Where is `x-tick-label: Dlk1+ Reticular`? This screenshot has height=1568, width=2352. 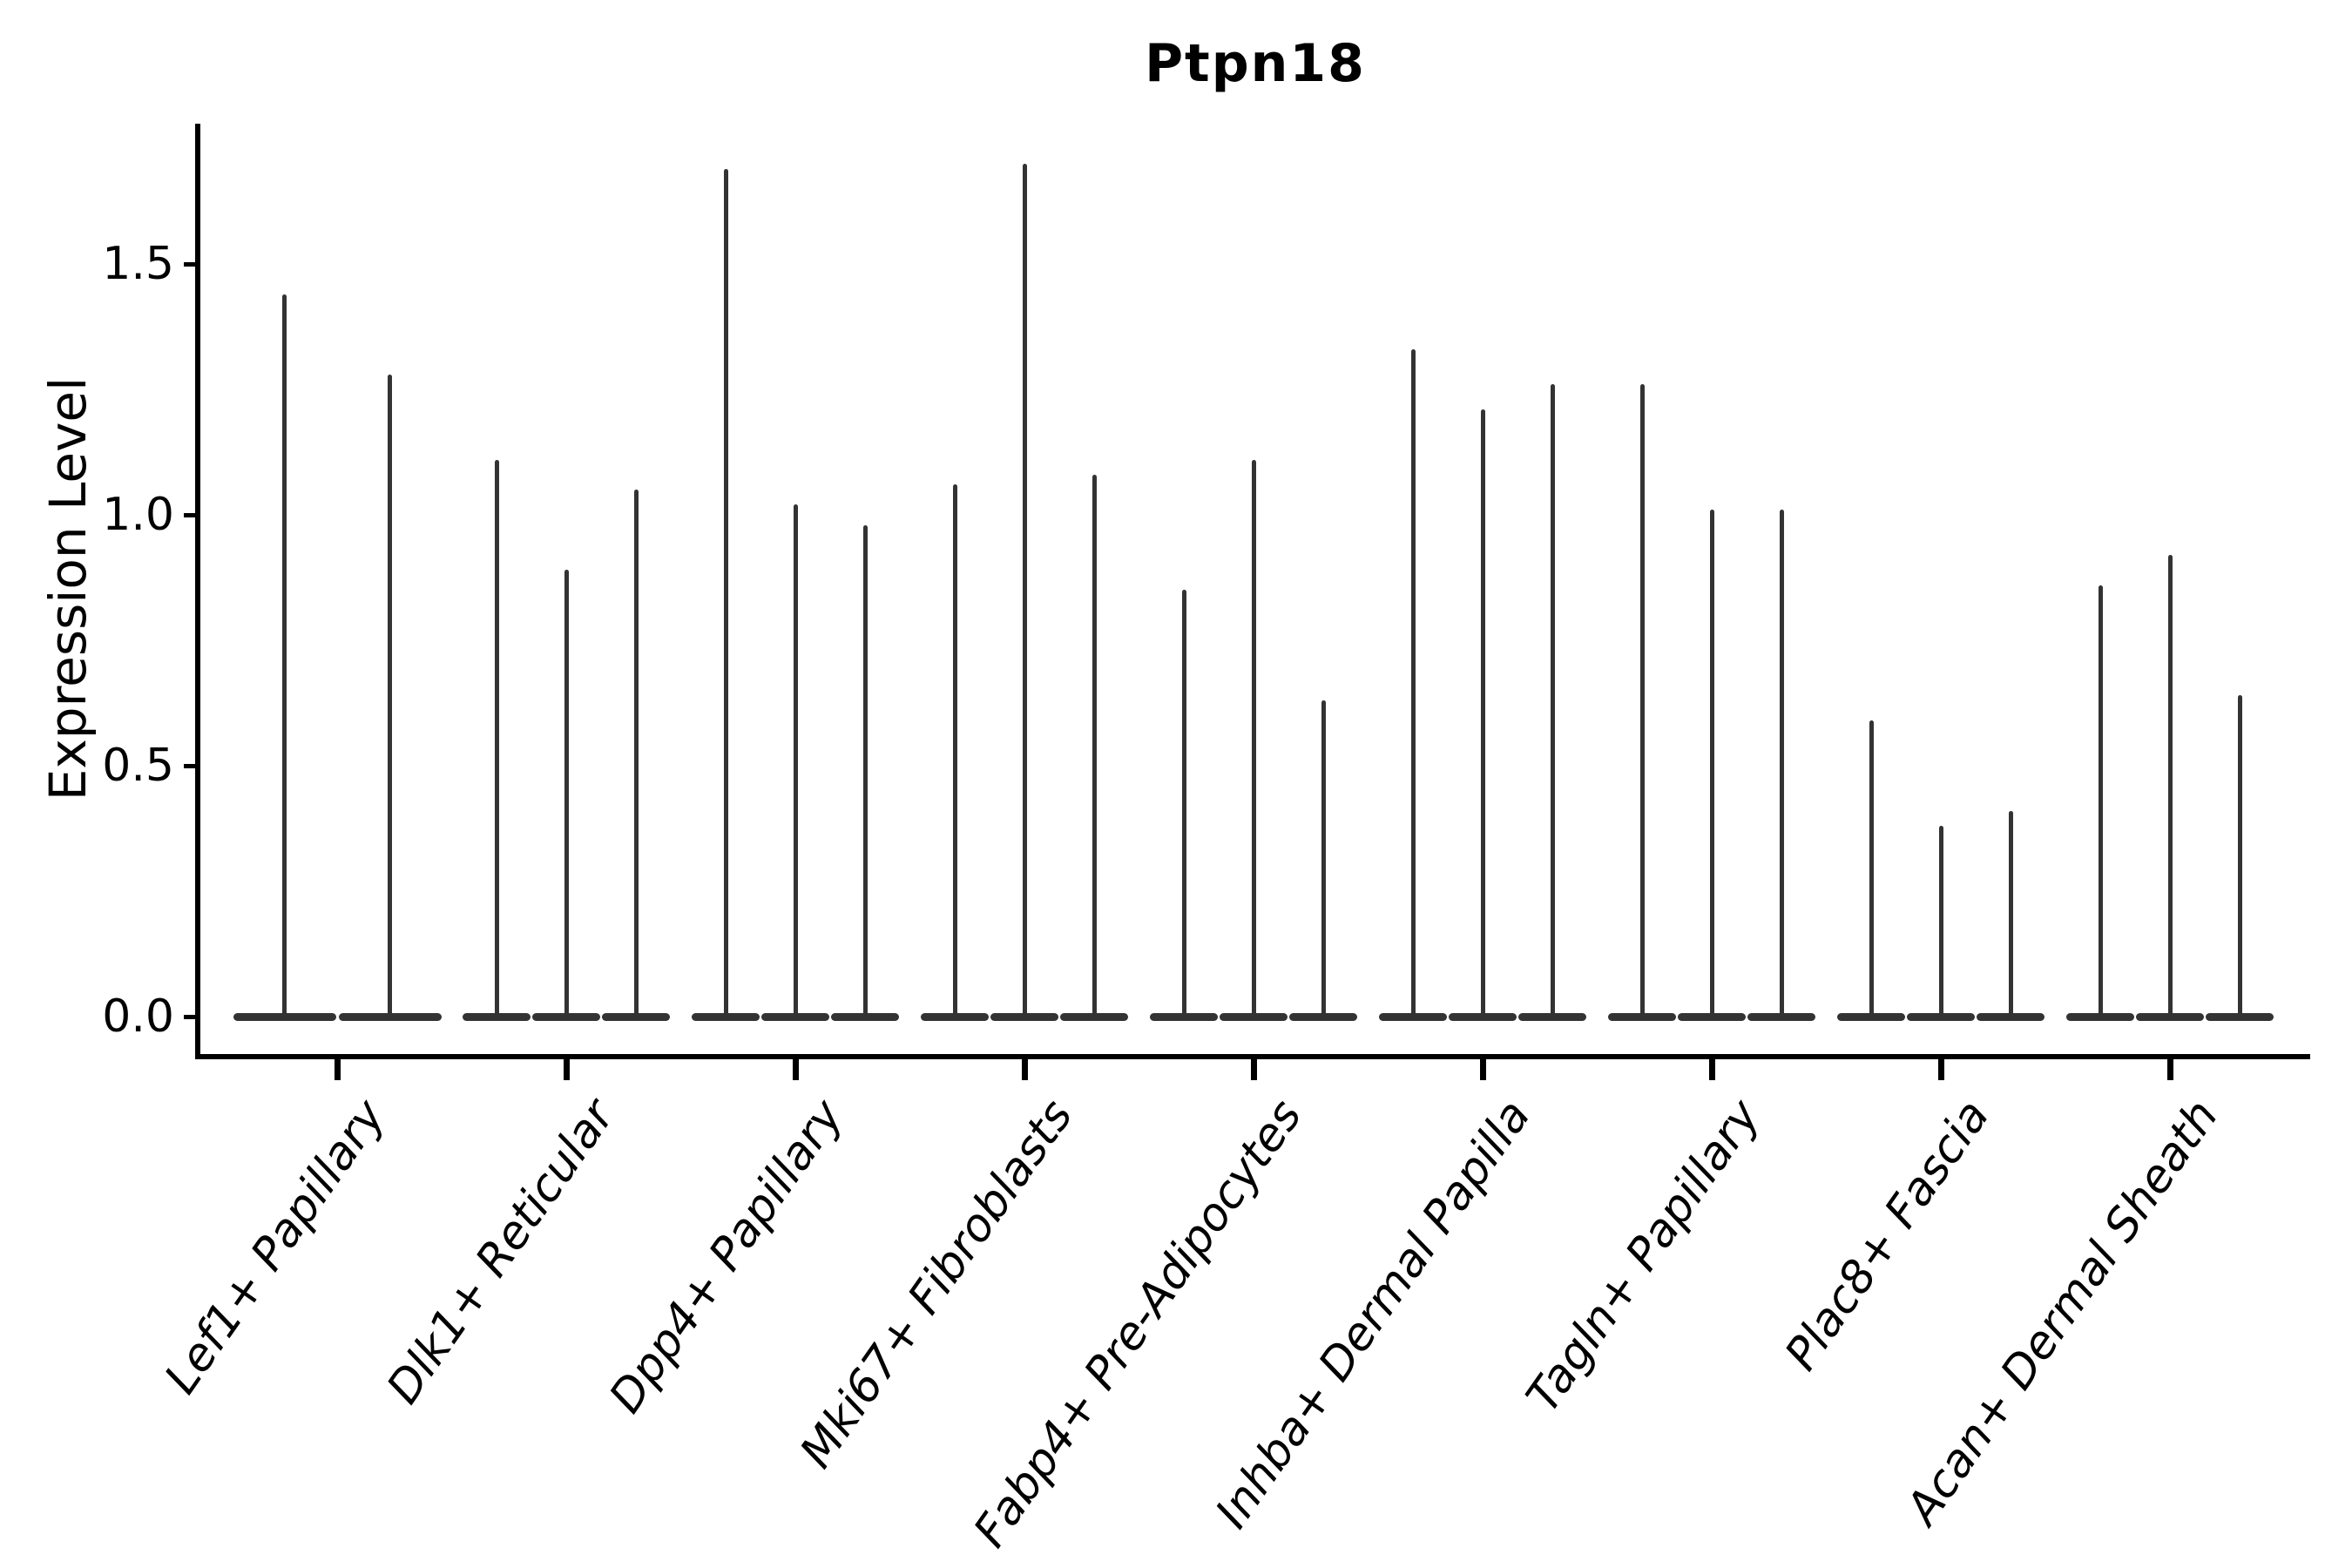
x-tick-label: Dlk1+ Reticular is located at coordinates (500, 1252).